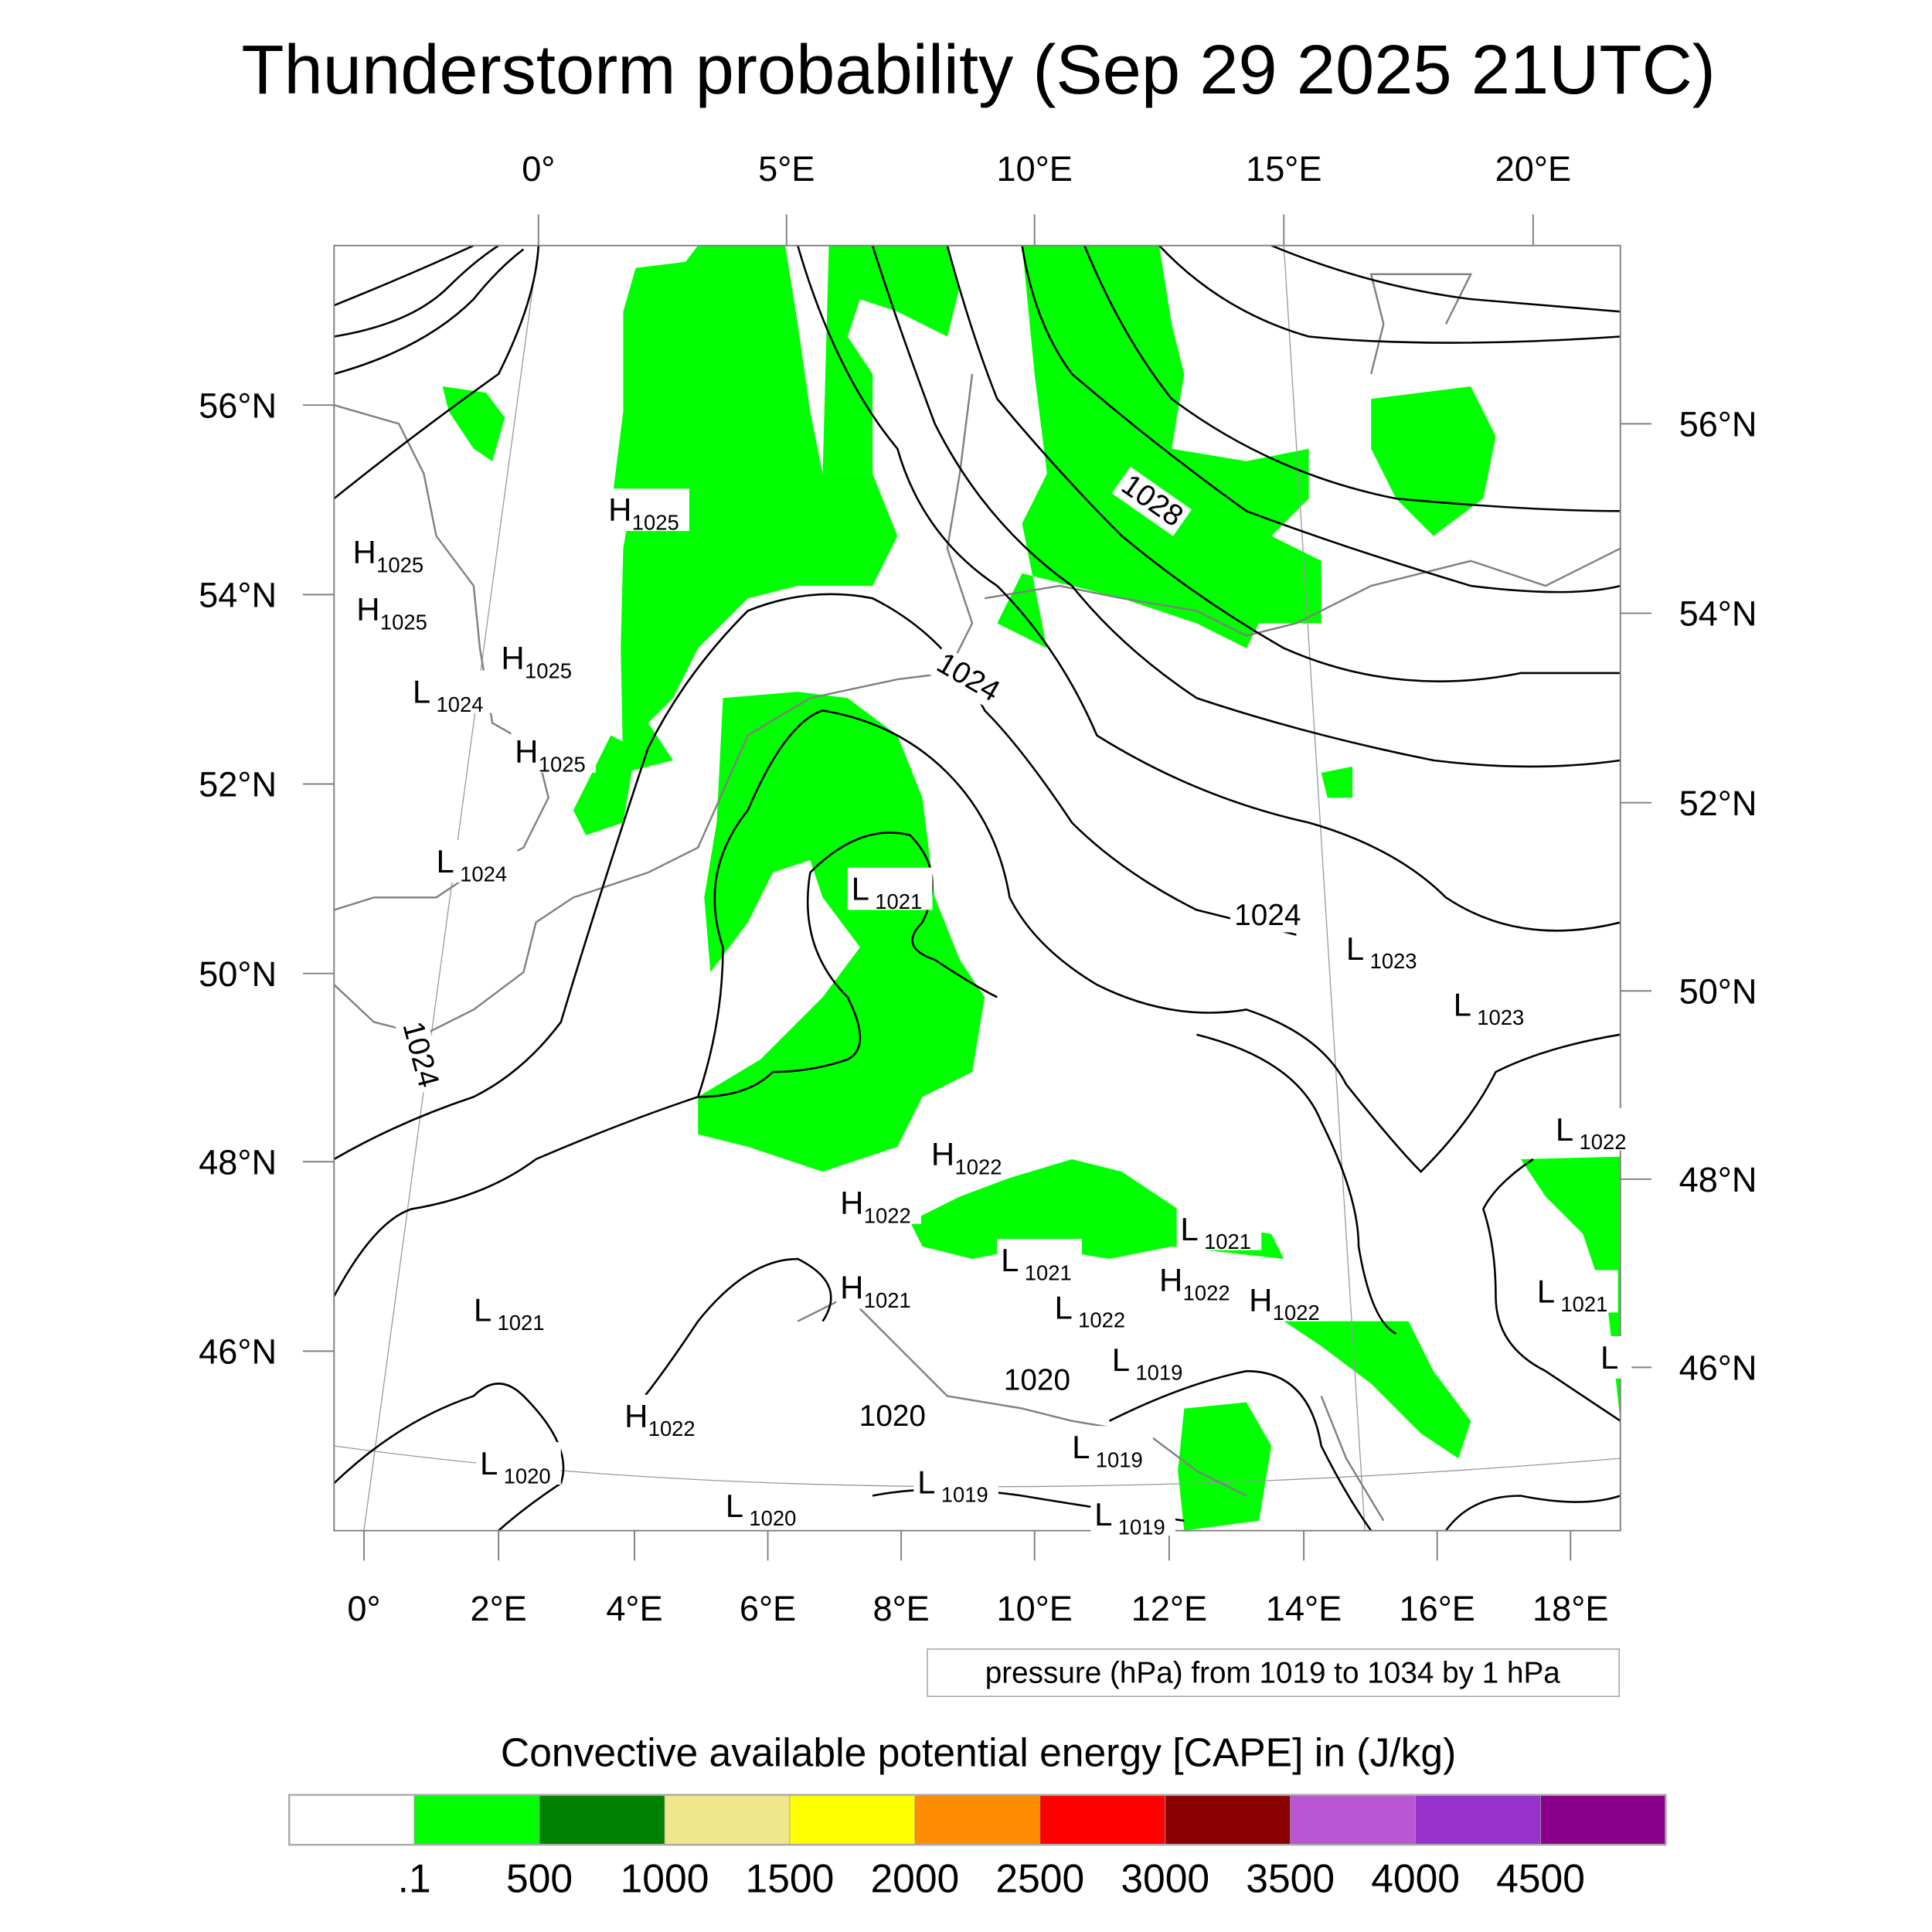  I want to click on colorbar-label: 4500, so click(1540, 1878).